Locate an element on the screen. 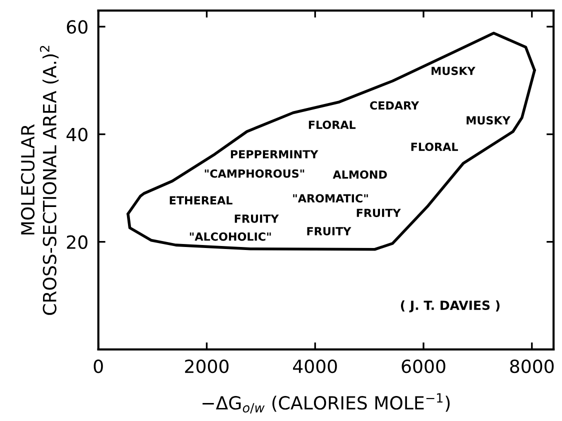  annotation: ( J. T. DAVIES ) is located at coordinates (450, 306).